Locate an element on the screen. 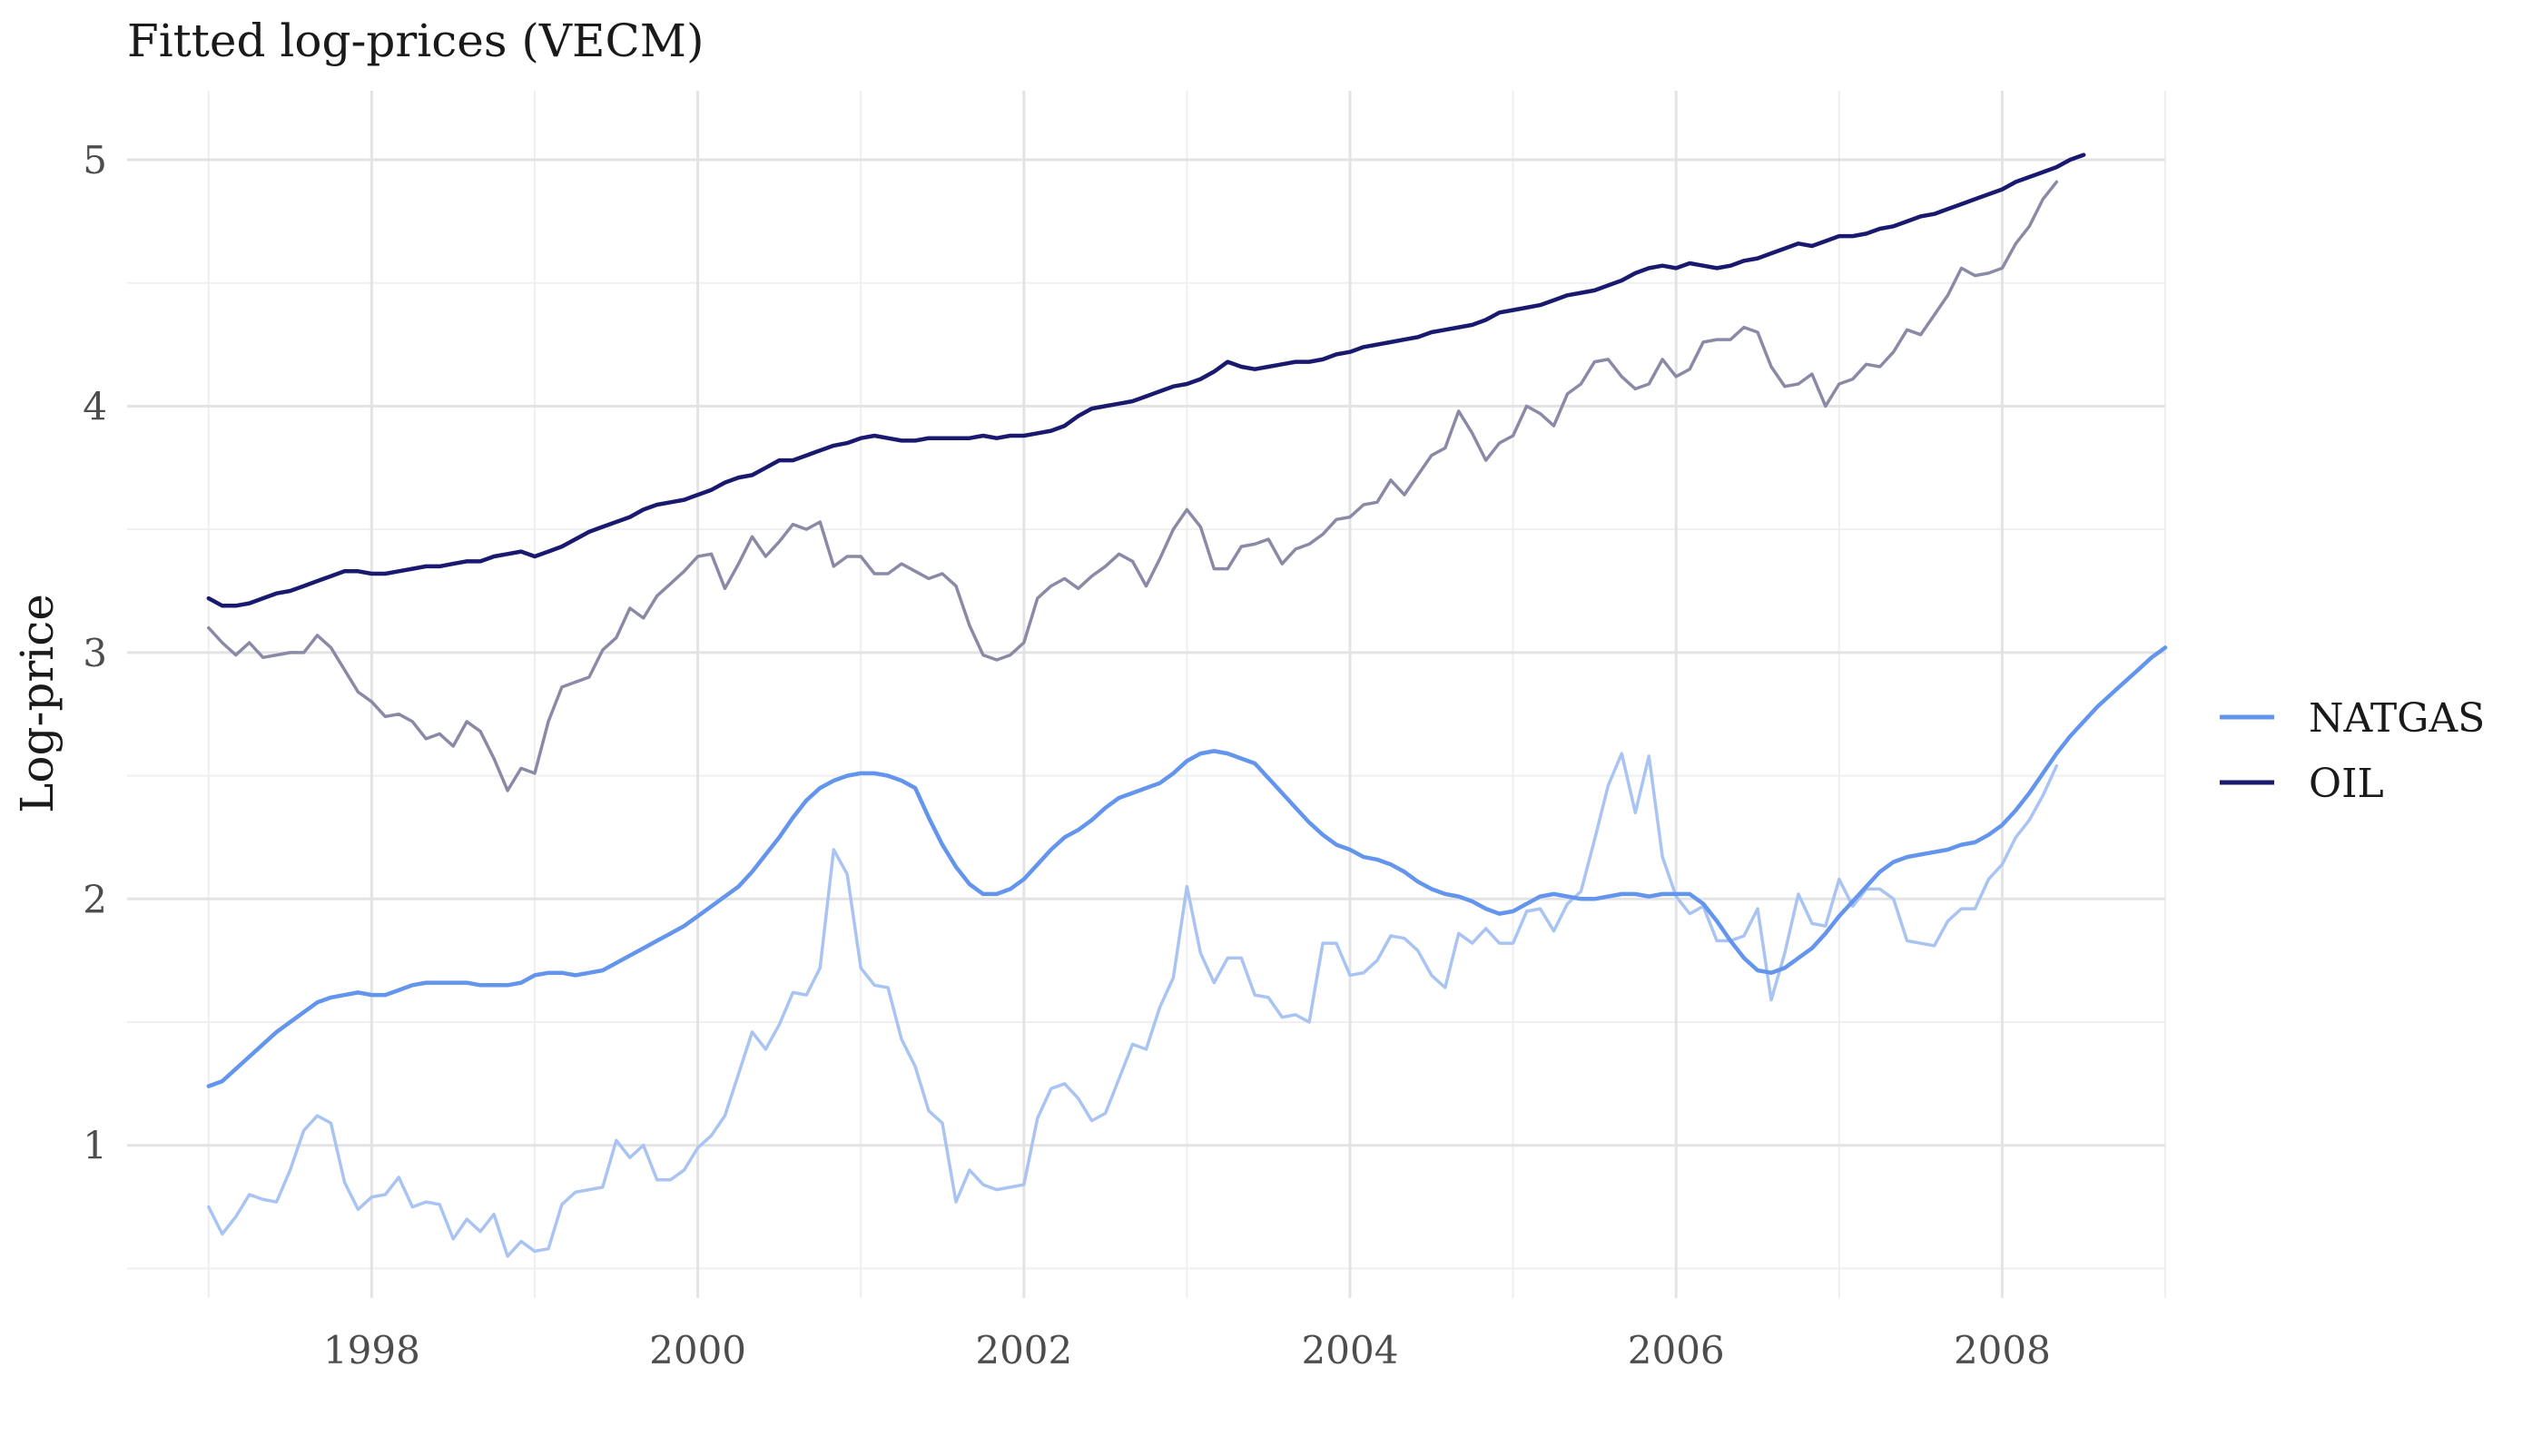 The image size is (2542, 1456). x-tick-label: 2002 is located at coordinates (1023, 1350).